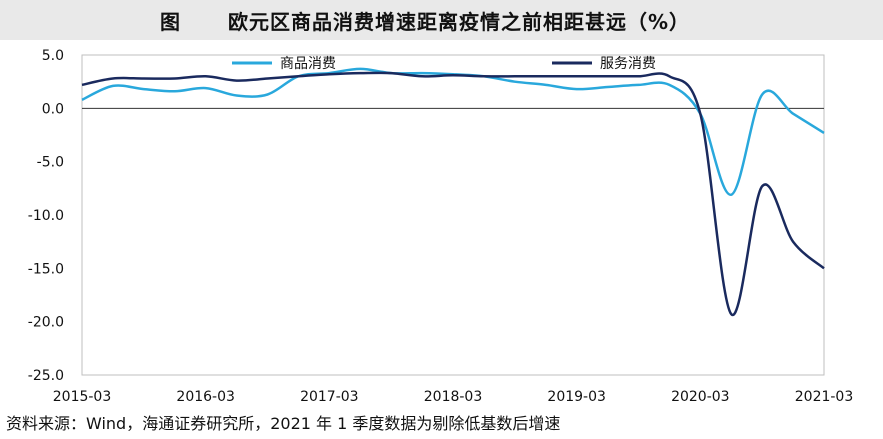 This screenshot has height=439, width=883. I want to click on y-tick-label: -25.0, so click(46, 376).